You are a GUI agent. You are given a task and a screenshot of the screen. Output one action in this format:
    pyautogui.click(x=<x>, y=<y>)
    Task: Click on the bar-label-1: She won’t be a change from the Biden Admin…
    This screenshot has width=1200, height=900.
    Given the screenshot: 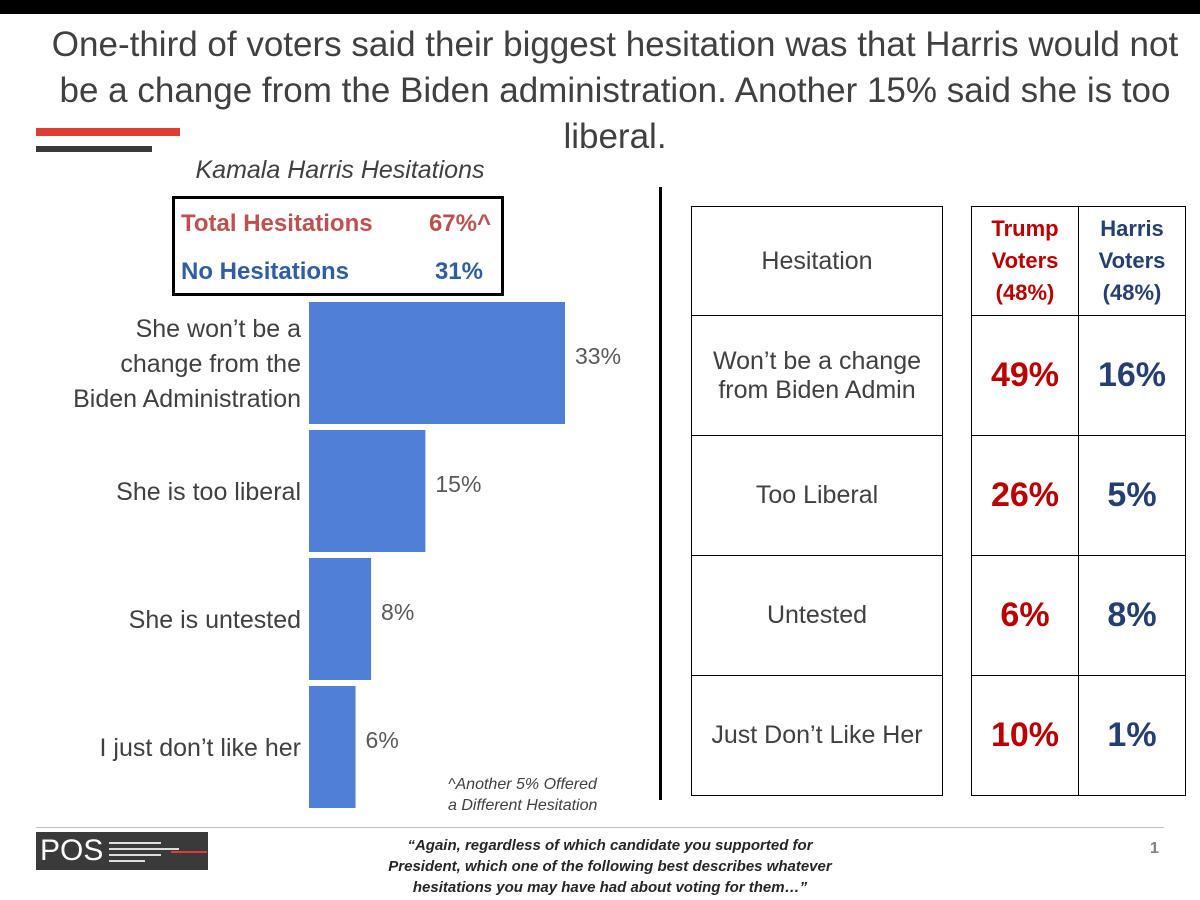 What is the action you would take?
    pyautogui.click(x=187, y=364)
    